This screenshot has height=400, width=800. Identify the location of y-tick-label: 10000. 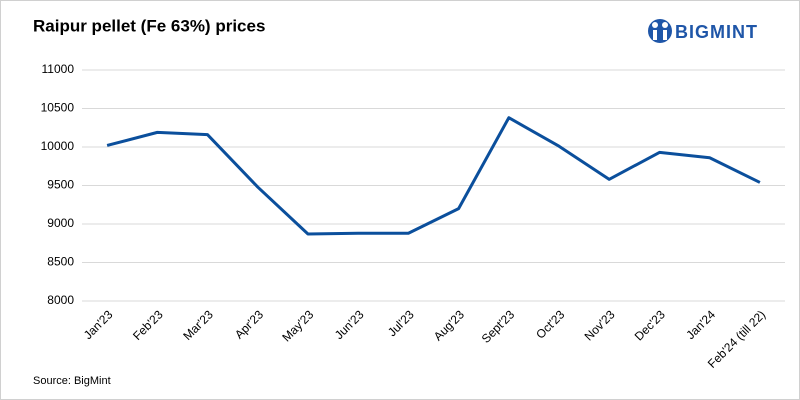
(58, 146).